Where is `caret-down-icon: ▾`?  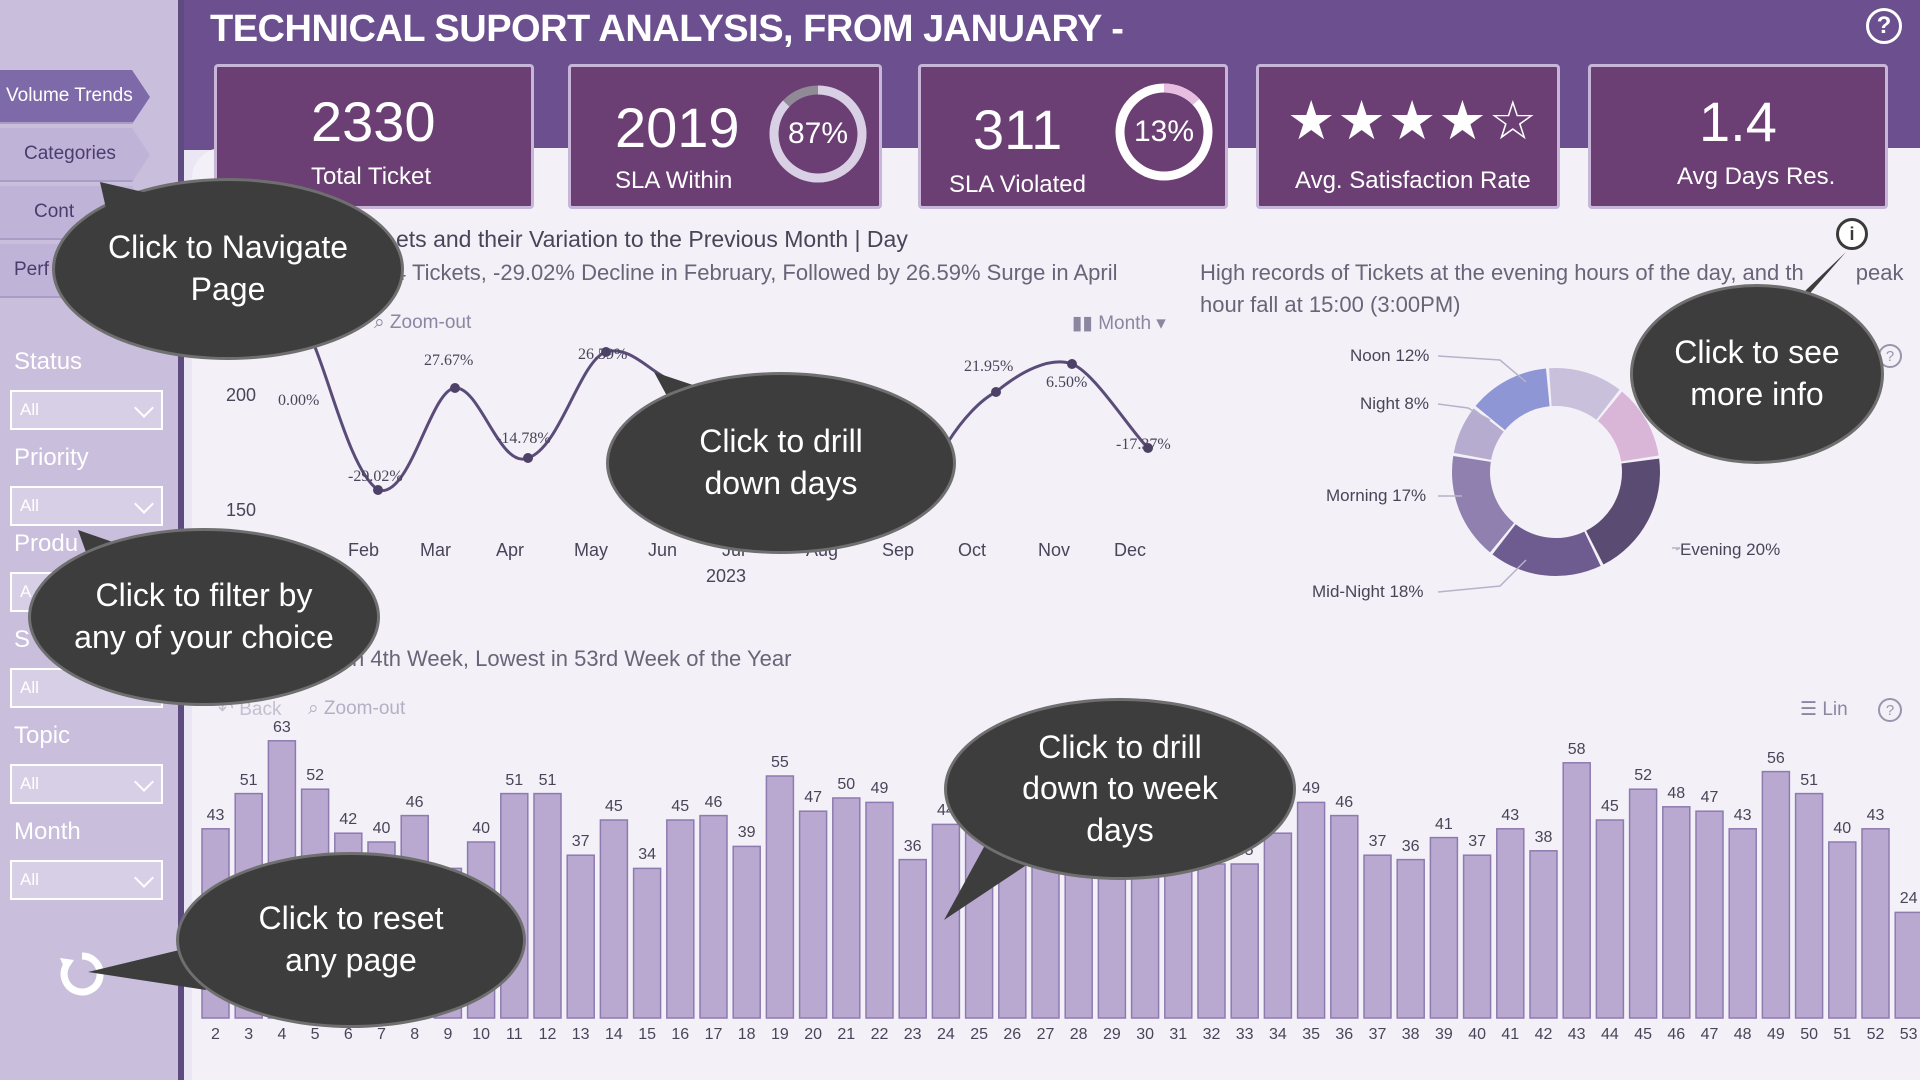 caret-down-icon: ▾ is located at coordinates (1158, 323).